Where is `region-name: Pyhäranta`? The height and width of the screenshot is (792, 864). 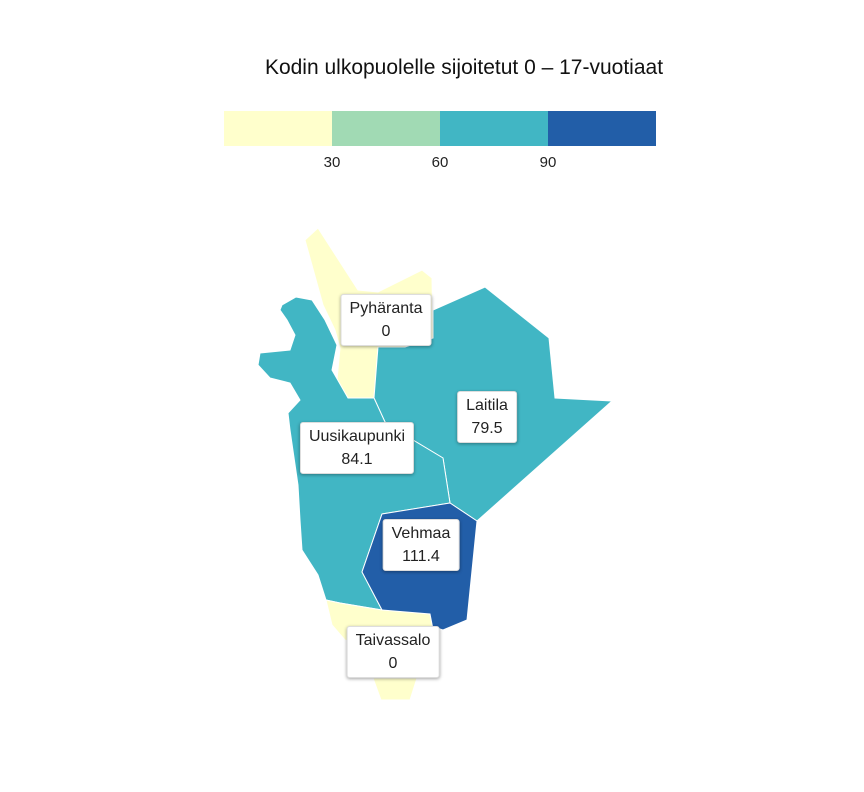
region-name: Pyhäranta is located at coordinates (386, 308).